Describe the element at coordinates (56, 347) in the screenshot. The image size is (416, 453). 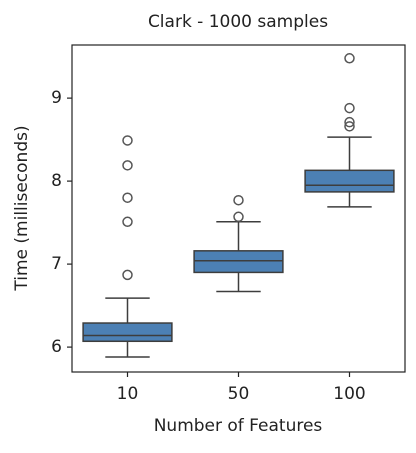
I see `y-tick-label: 6` at that location.